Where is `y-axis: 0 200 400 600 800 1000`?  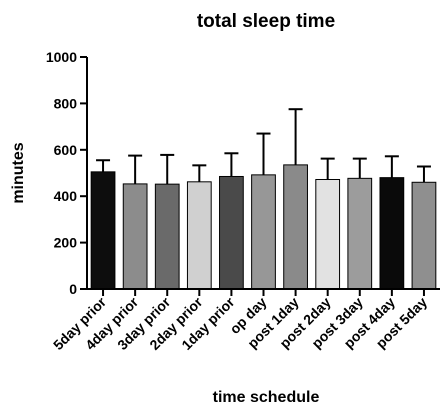
y-axis: 0 200 400 600 800 1000 is located at coordinates (67, 173).